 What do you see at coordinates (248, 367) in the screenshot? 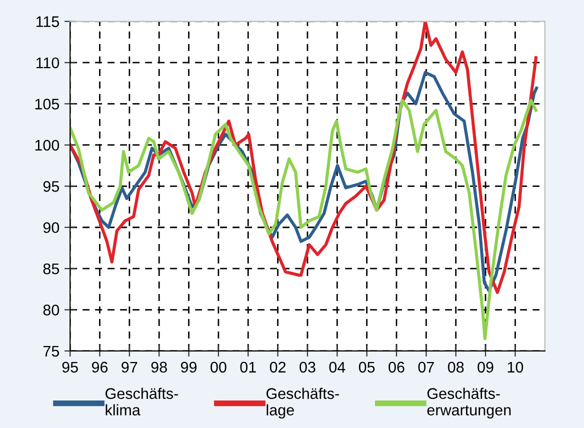
I see `x-tick-label: 01` at bounding box center [248, 367].